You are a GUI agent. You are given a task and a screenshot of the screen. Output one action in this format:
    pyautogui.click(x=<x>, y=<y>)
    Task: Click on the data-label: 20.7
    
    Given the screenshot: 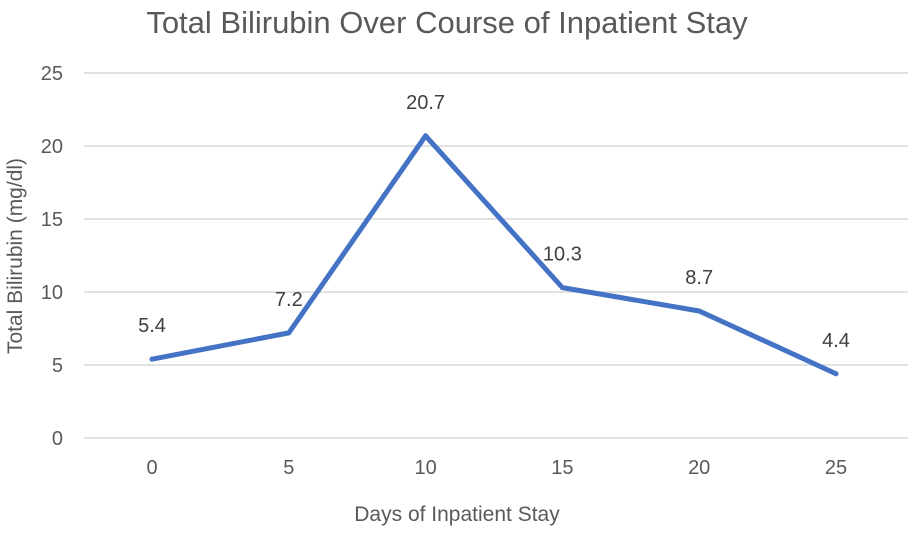 What is the action you would take?
    pyautogui.click(x=425, y=103)
    